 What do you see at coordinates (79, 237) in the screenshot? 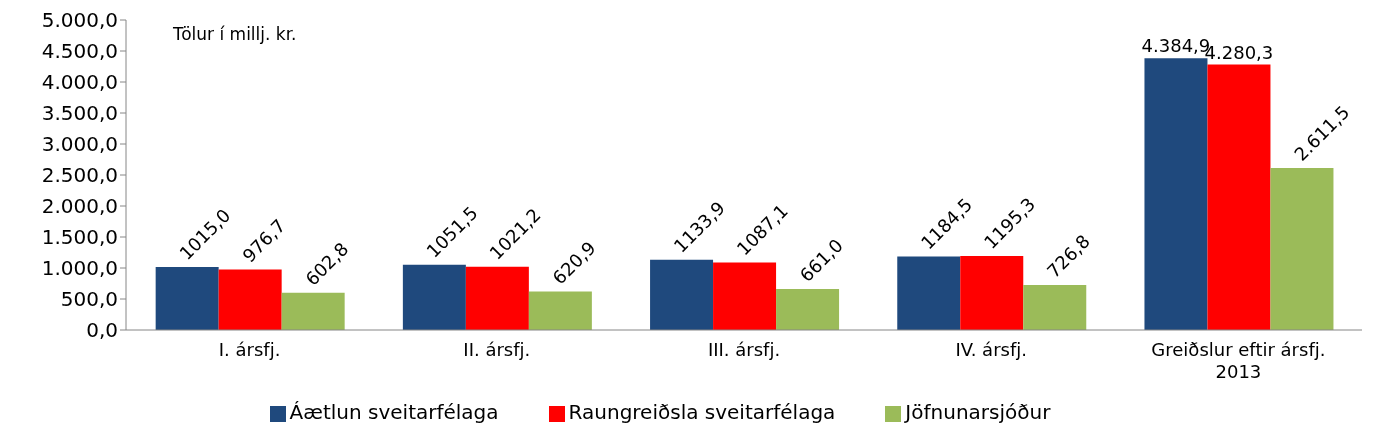
I see `y-tick-label: 1.500,0` at bounding box center [79, 237].